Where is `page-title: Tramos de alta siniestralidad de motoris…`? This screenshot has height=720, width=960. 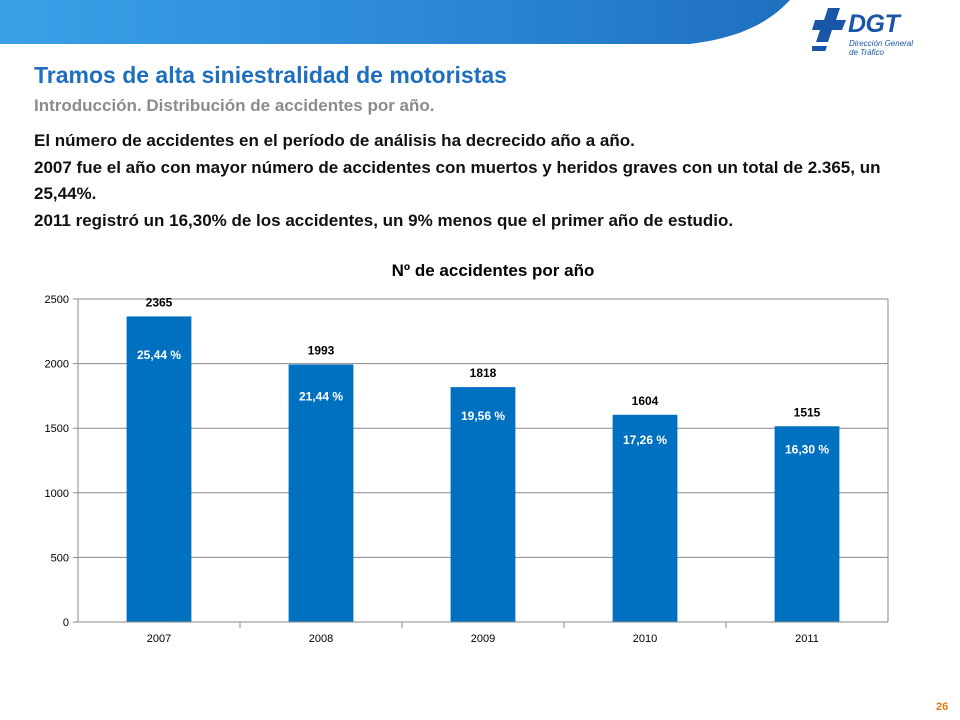
page-title: Tramos de alta siniestralidad de motoris… is located at coordinates (270, 75).